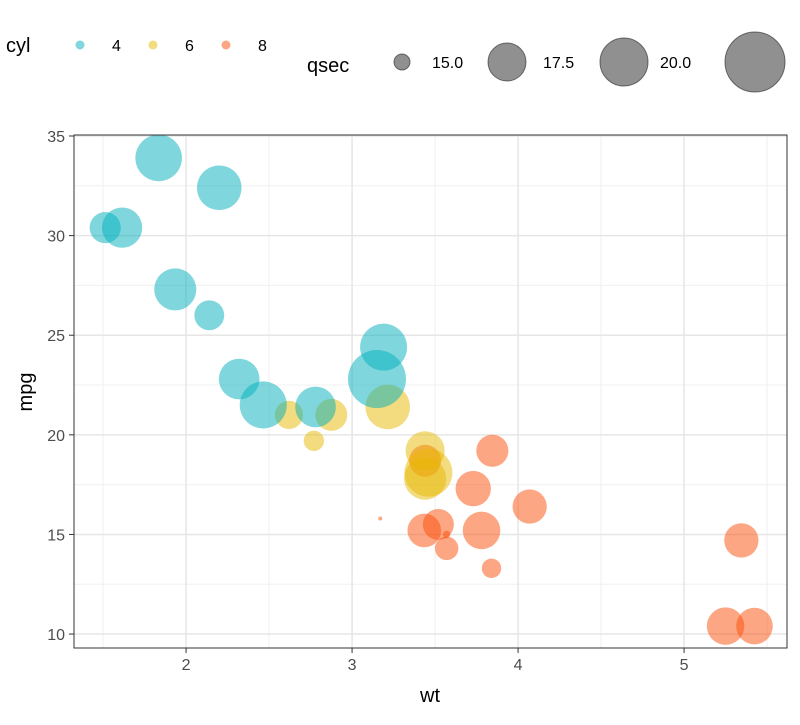  What do you see at coordinates (56, 237) in the screenshot?
I see `y-tick-label: 30` at bounding box center [56, 237].